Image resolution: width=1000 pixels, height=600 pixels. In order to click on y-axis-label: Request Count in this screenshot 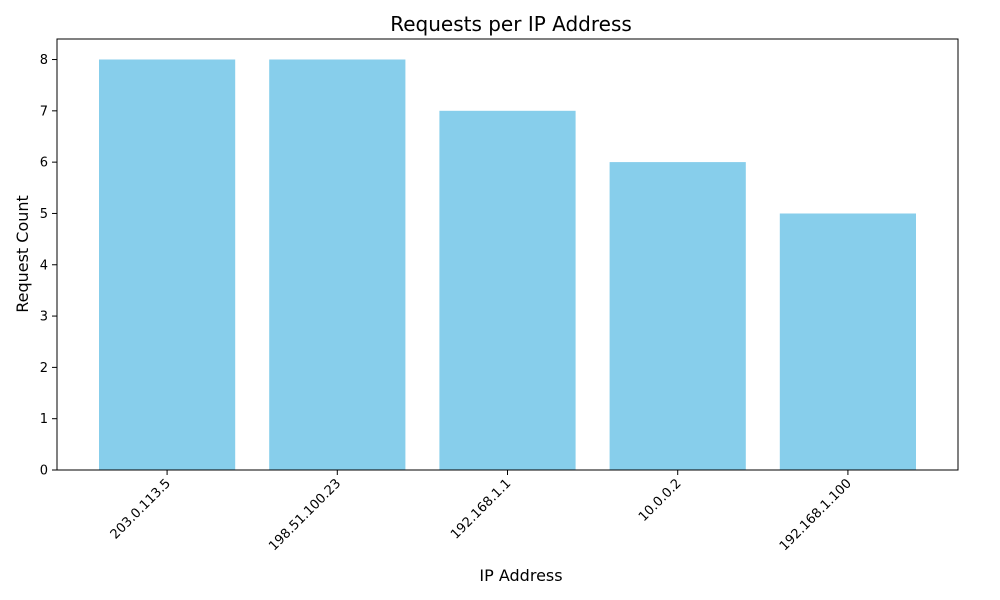, I will do `click(22, 254)`.